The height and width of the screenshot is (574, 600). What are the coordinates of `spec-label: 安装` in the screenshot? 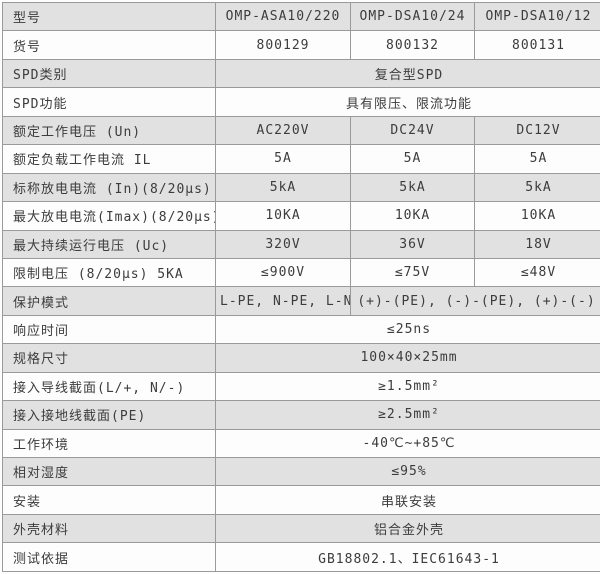 It's located at (109, 500).